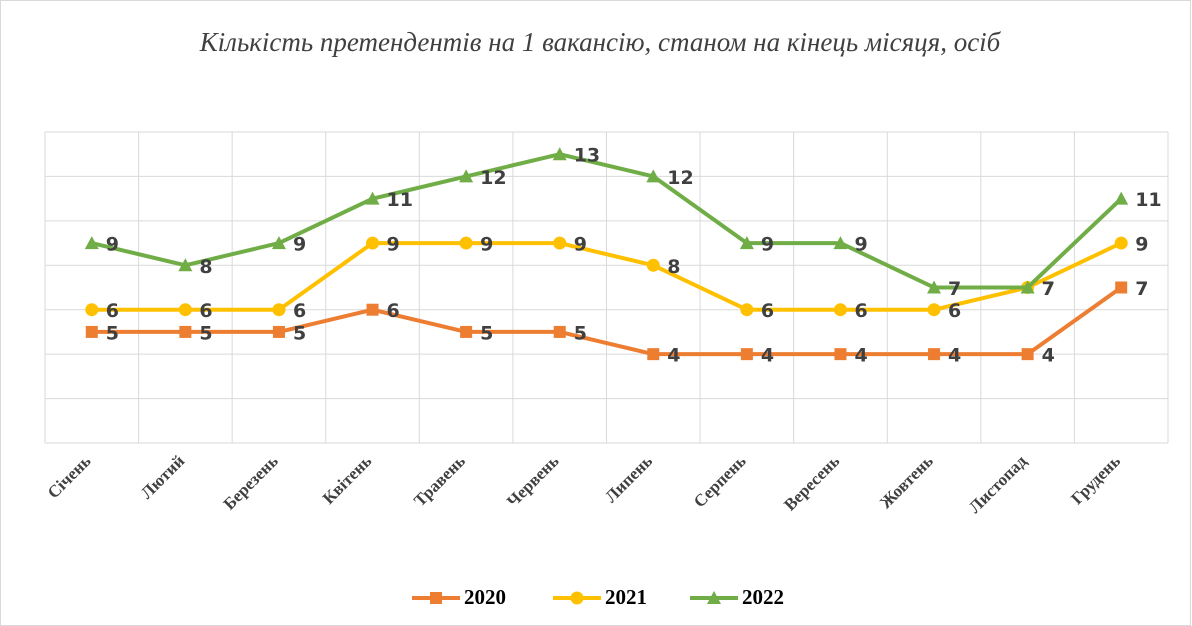 The width and height of the screenshot is (1192, 626). What do you see at coordinates (763, 597) in the screenshot?
I see `legend-label: 2022` at bounding box center [763, 597].